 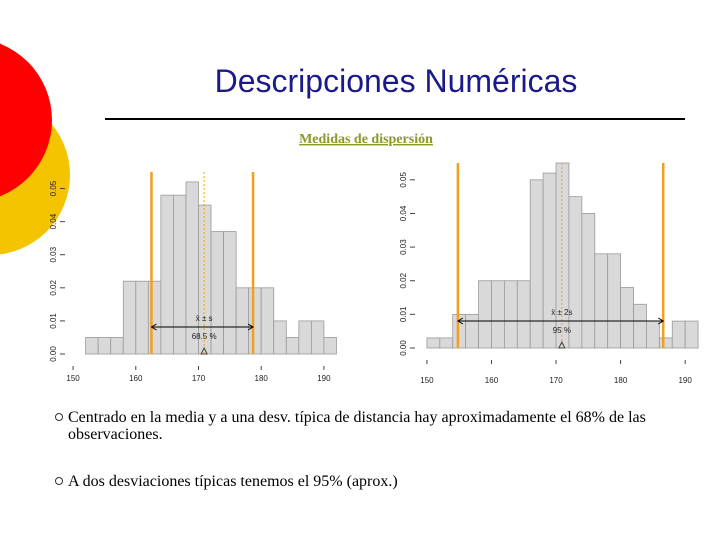 What do you see at coordinates (562, 330) in the screenshot?
I see `annotation: 95 %` at bounding box center [562, 330].